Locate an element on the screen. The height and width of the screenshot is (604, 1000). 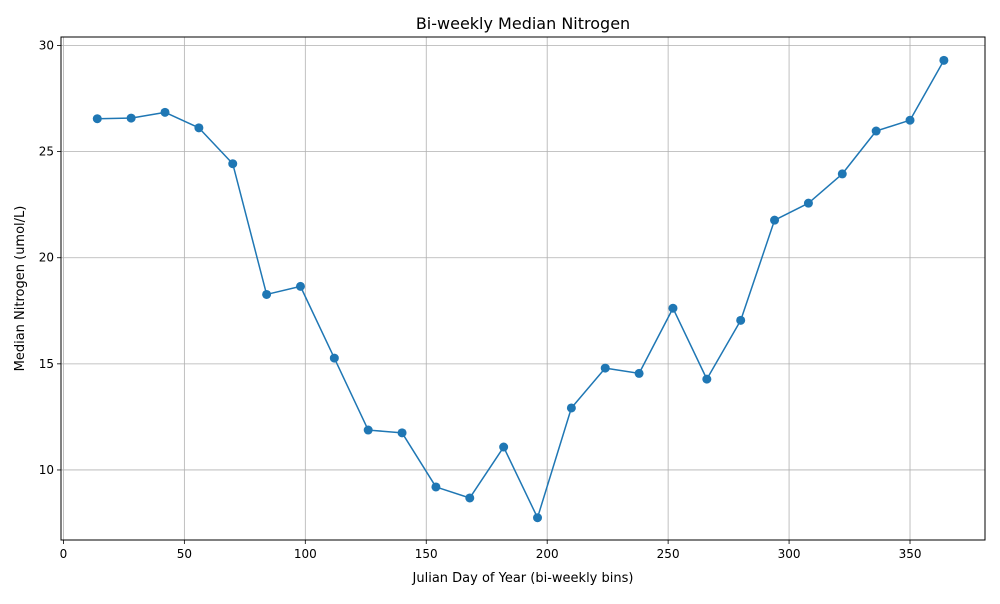
y-tick-label: 20 is located at coordinates (46, 258).